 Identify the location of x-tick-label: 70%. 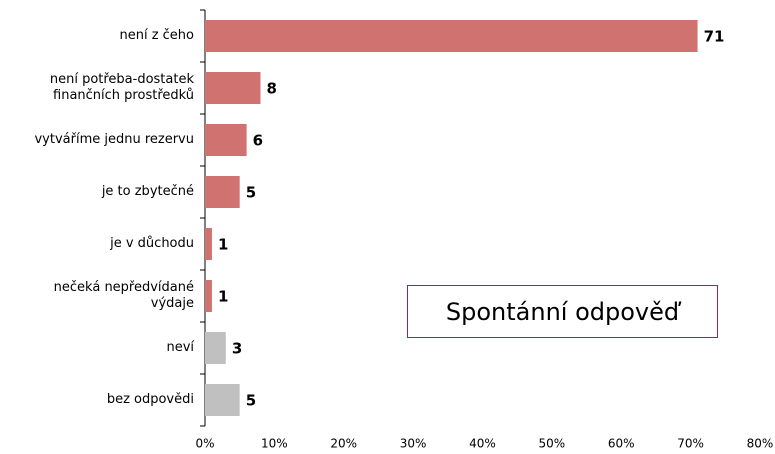
(690, 444).